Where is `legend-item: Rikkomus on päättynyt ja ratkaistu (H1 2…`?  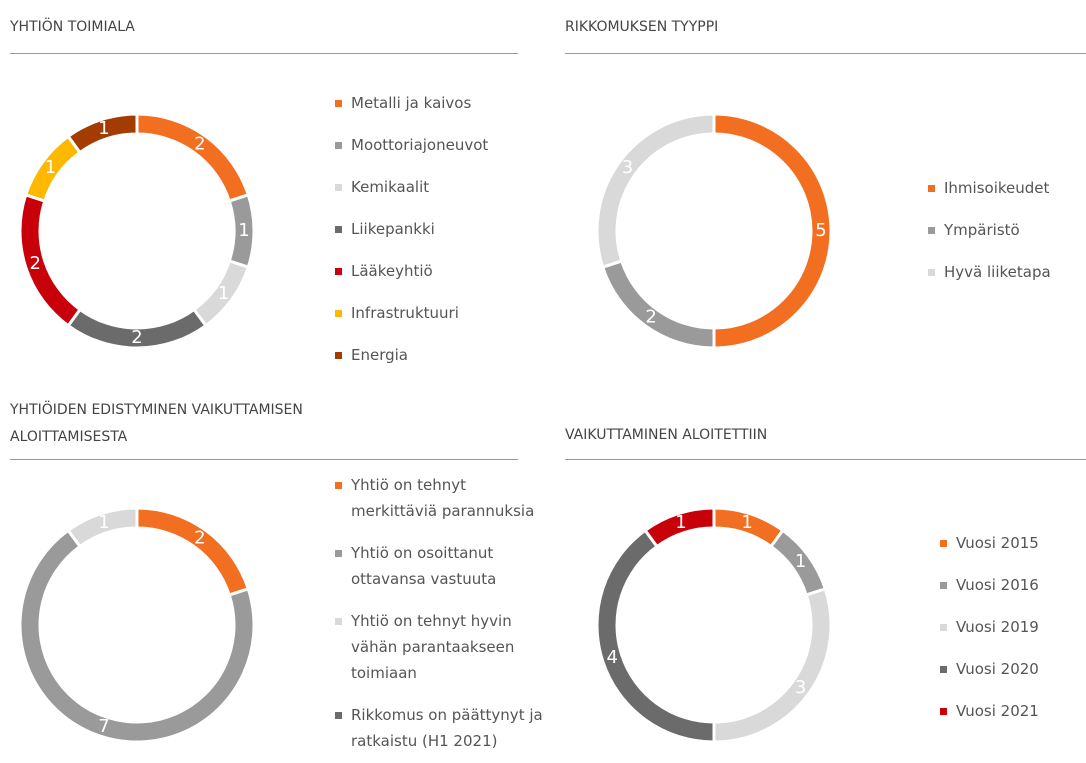 legend-item: Rikkomus on päättynyt ja ratkaistu (H1 2… is located at coordinates (445, 728).